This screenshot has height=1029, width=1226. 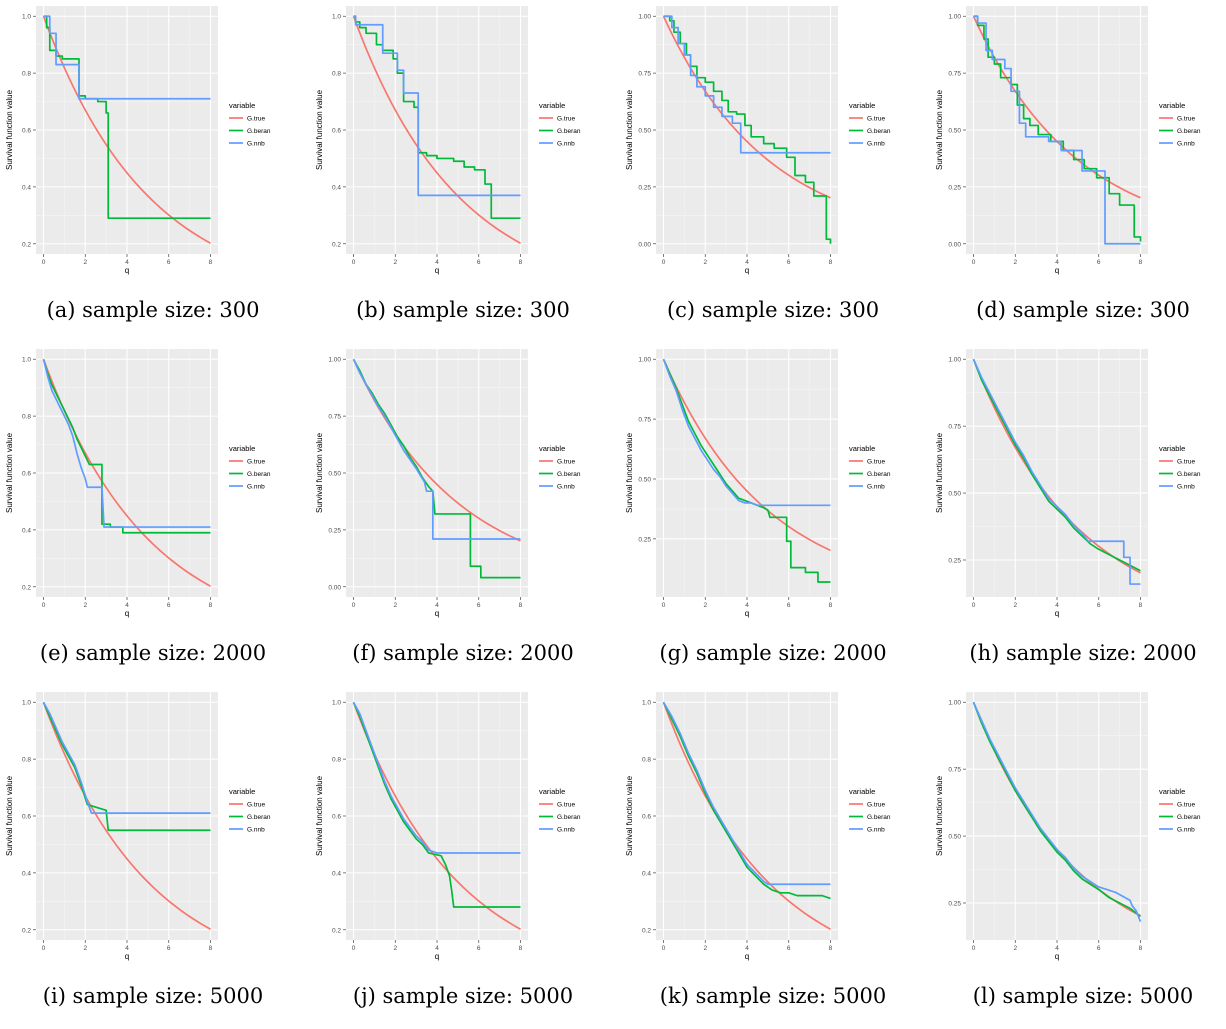 What do you see at coordinates (153, 996) in the screenshot?
I see `panel-caption: (i) sample size: 5000` at bounding box center [153, 996].